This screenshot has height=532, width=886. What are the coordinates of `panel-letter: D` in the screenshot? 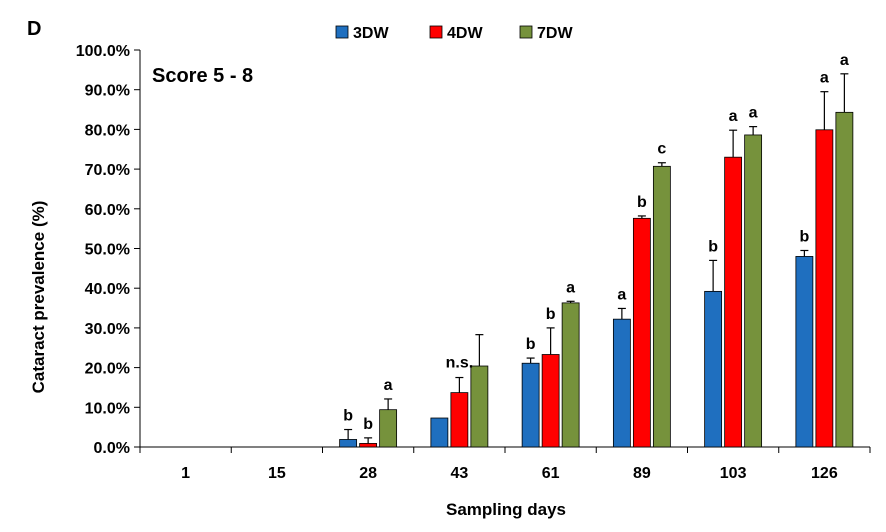 It's located at (34, 29).